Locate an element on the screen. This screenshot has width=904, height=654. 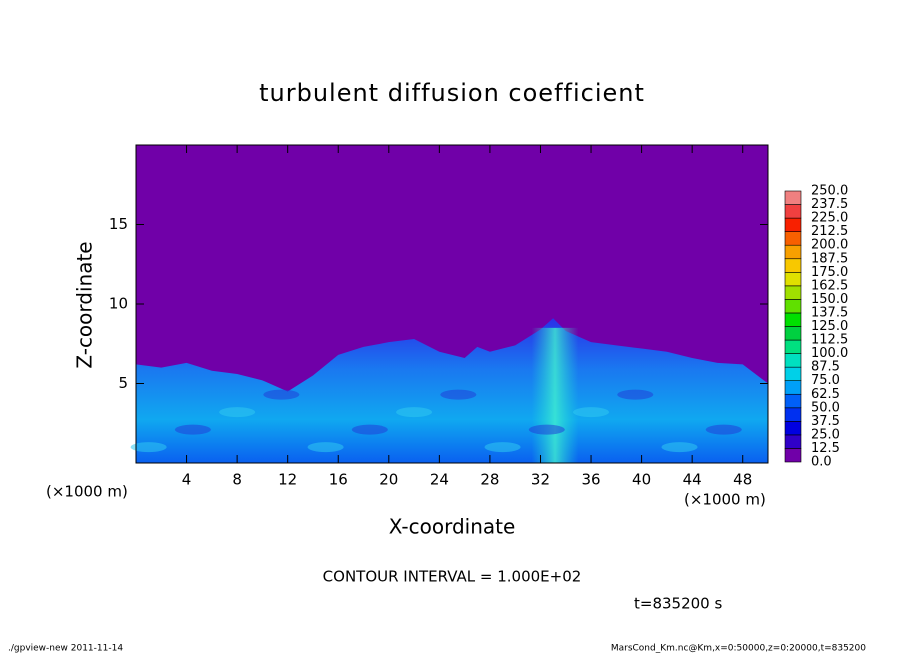
colorbar-label: 225.0 is located at coordinates (829, 218).